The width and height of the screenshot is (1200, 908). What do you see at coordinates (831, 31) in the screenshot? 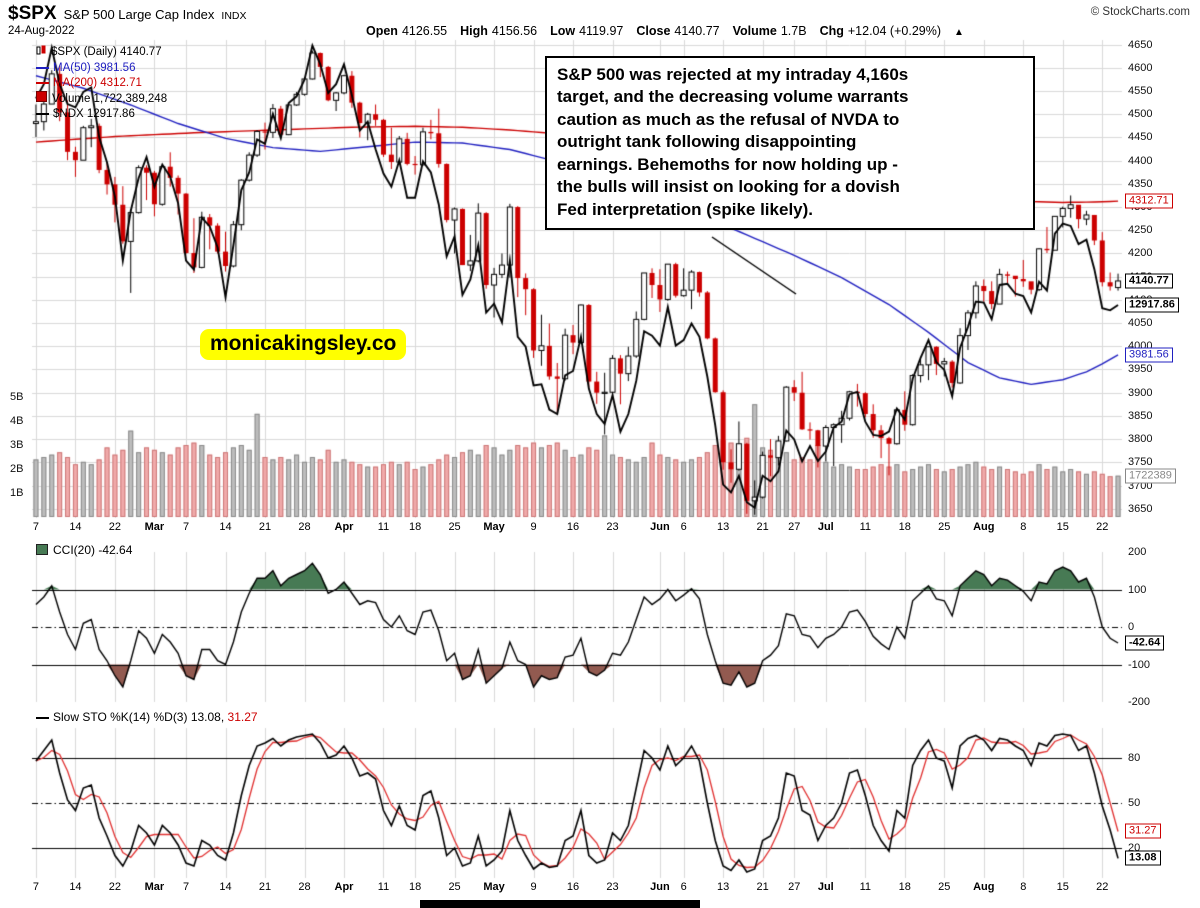
I see `quote-label: Chg` at bounding box center [831, 31].